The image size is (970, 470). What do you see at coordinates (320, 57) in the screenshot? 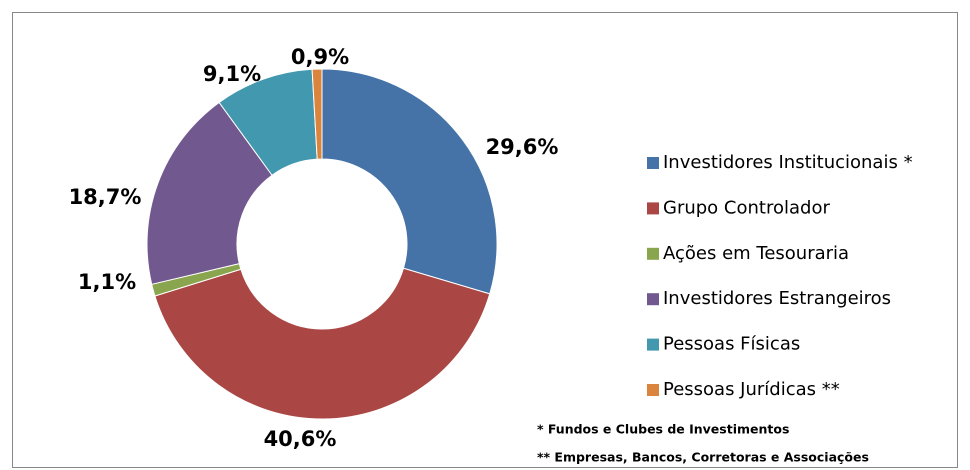
I see `data-label: 0,9%` at bounding box center [320, 57].